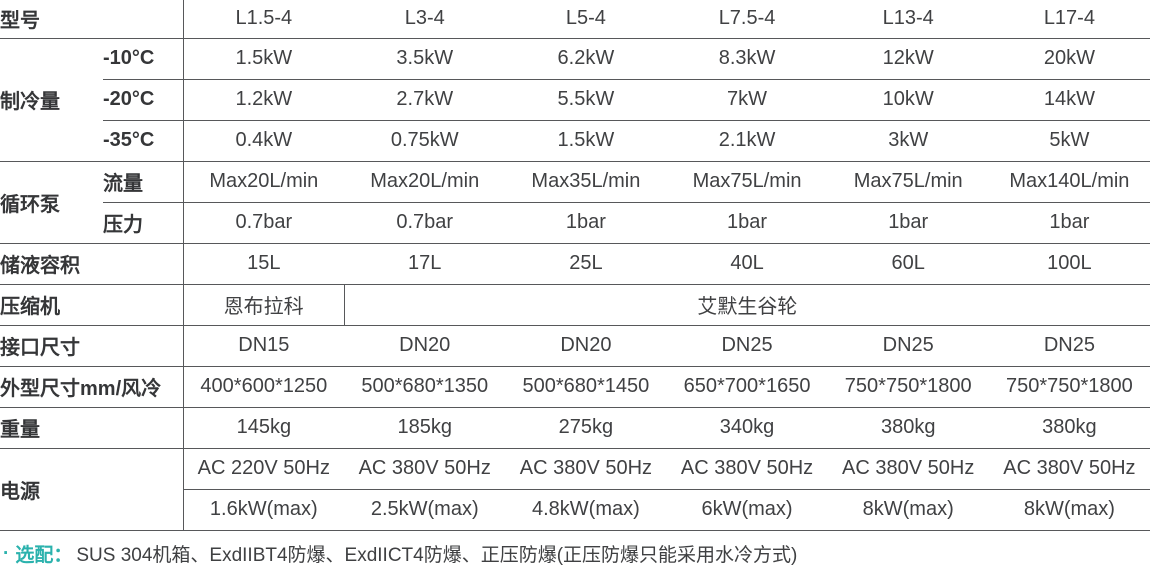 The image size is (1150, 580). What do you see at coordinates (575, 19) in the screenshot?
I see `table-row-model: 型号 L1.5-4 L3-4 L5-4 L7.5-4 L13-4 L17-4` at bounding box center [575, 19].